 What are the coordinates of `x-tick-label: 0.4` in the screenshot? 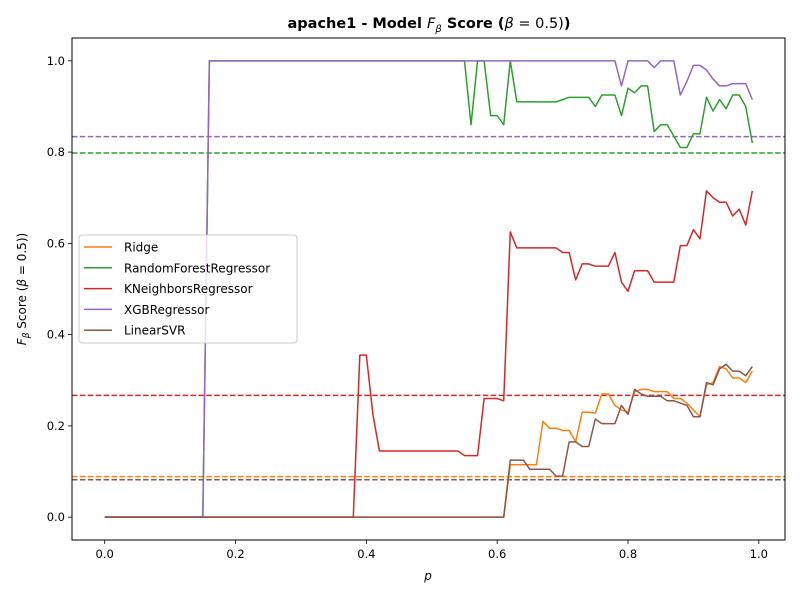 It's located at (366, 554).